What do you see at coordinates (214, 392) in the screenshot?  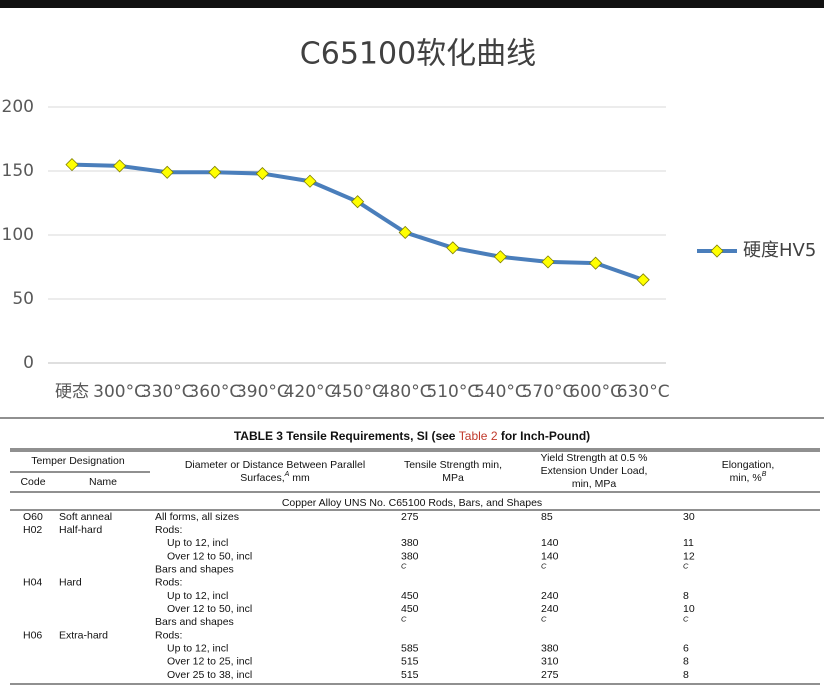 I see `x-tick-label: 360°C` at bounding box center [214, 392].